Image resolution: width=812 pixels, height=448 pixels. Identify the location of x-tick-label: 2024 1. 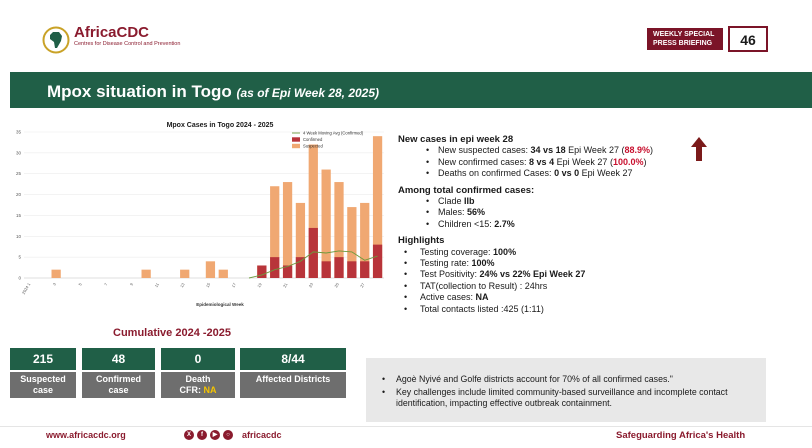
(26, 288).